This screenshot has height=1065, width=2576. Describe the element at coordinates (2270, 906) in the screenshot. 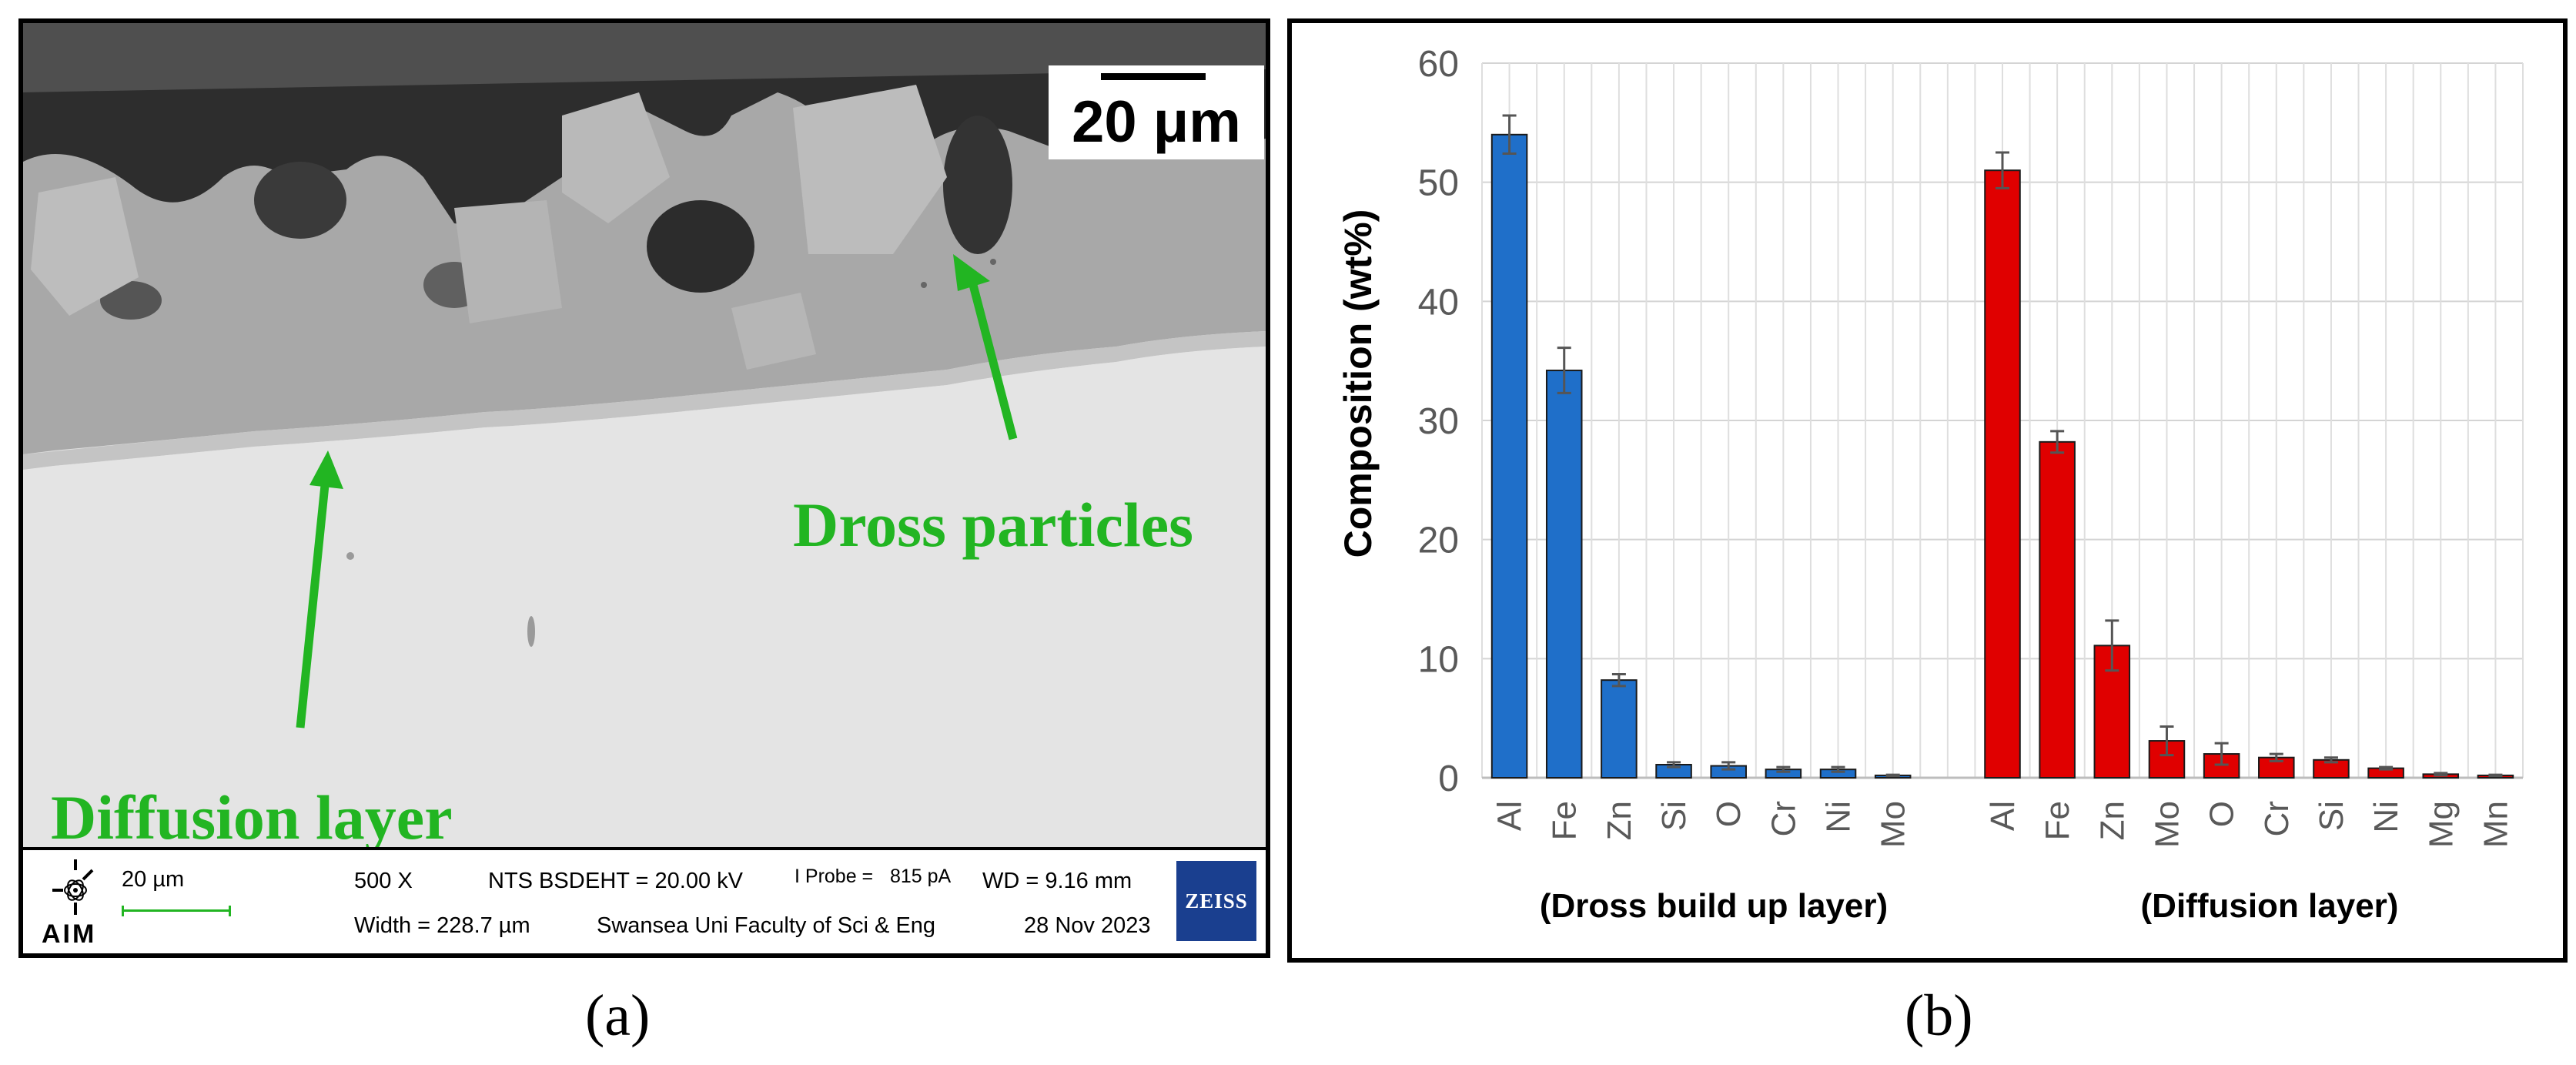

I see `group-label-diffusion: (Diffusion layer)` at that location.